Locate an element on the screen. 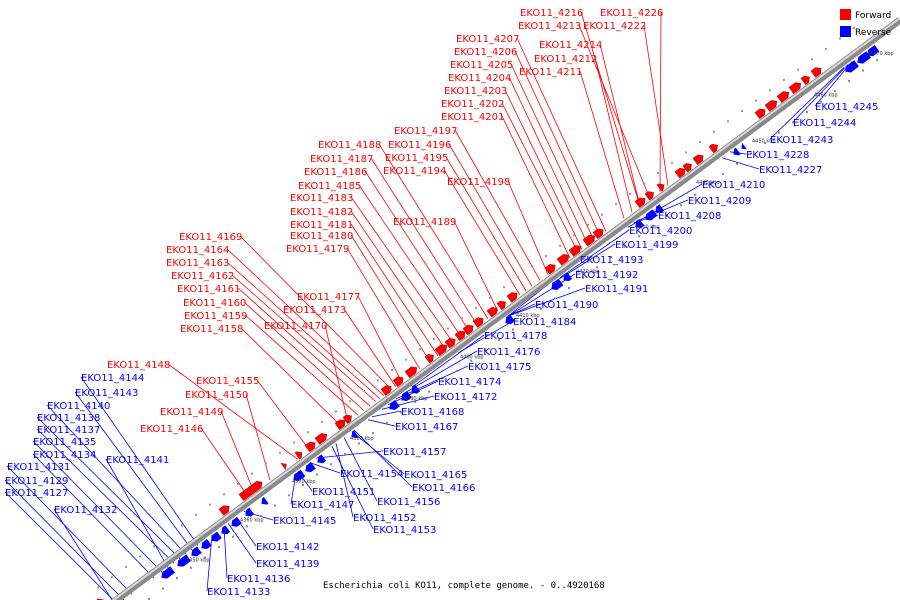 This screenshot has height=600, width=900. forward-gene-label: EKO11_4194 is located at coordinates (414, 171).